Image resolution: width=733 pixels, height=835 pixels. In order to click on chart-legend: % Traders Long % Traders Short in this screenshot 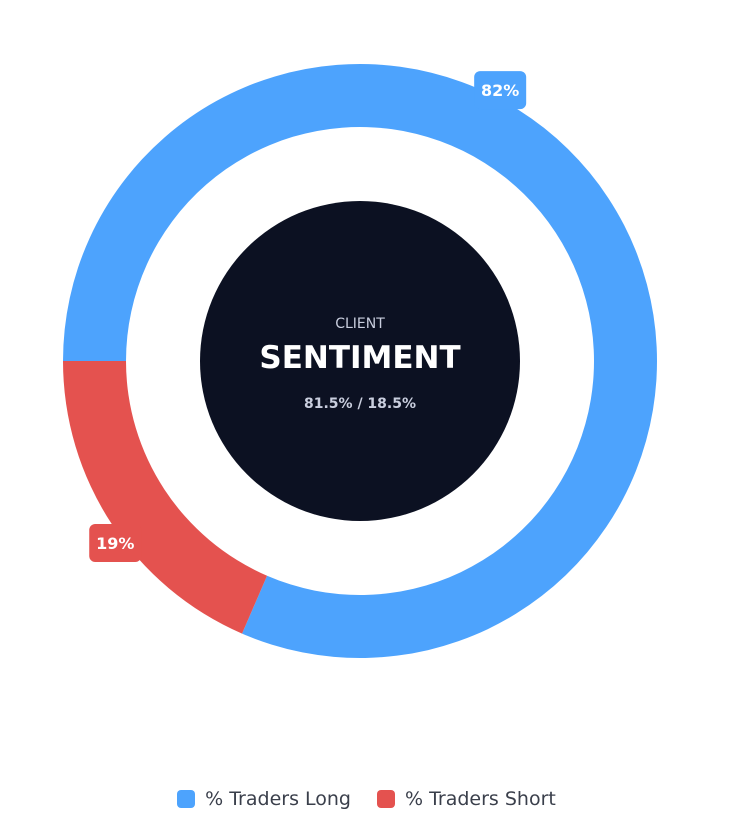, I will do `click(366, 799)`.